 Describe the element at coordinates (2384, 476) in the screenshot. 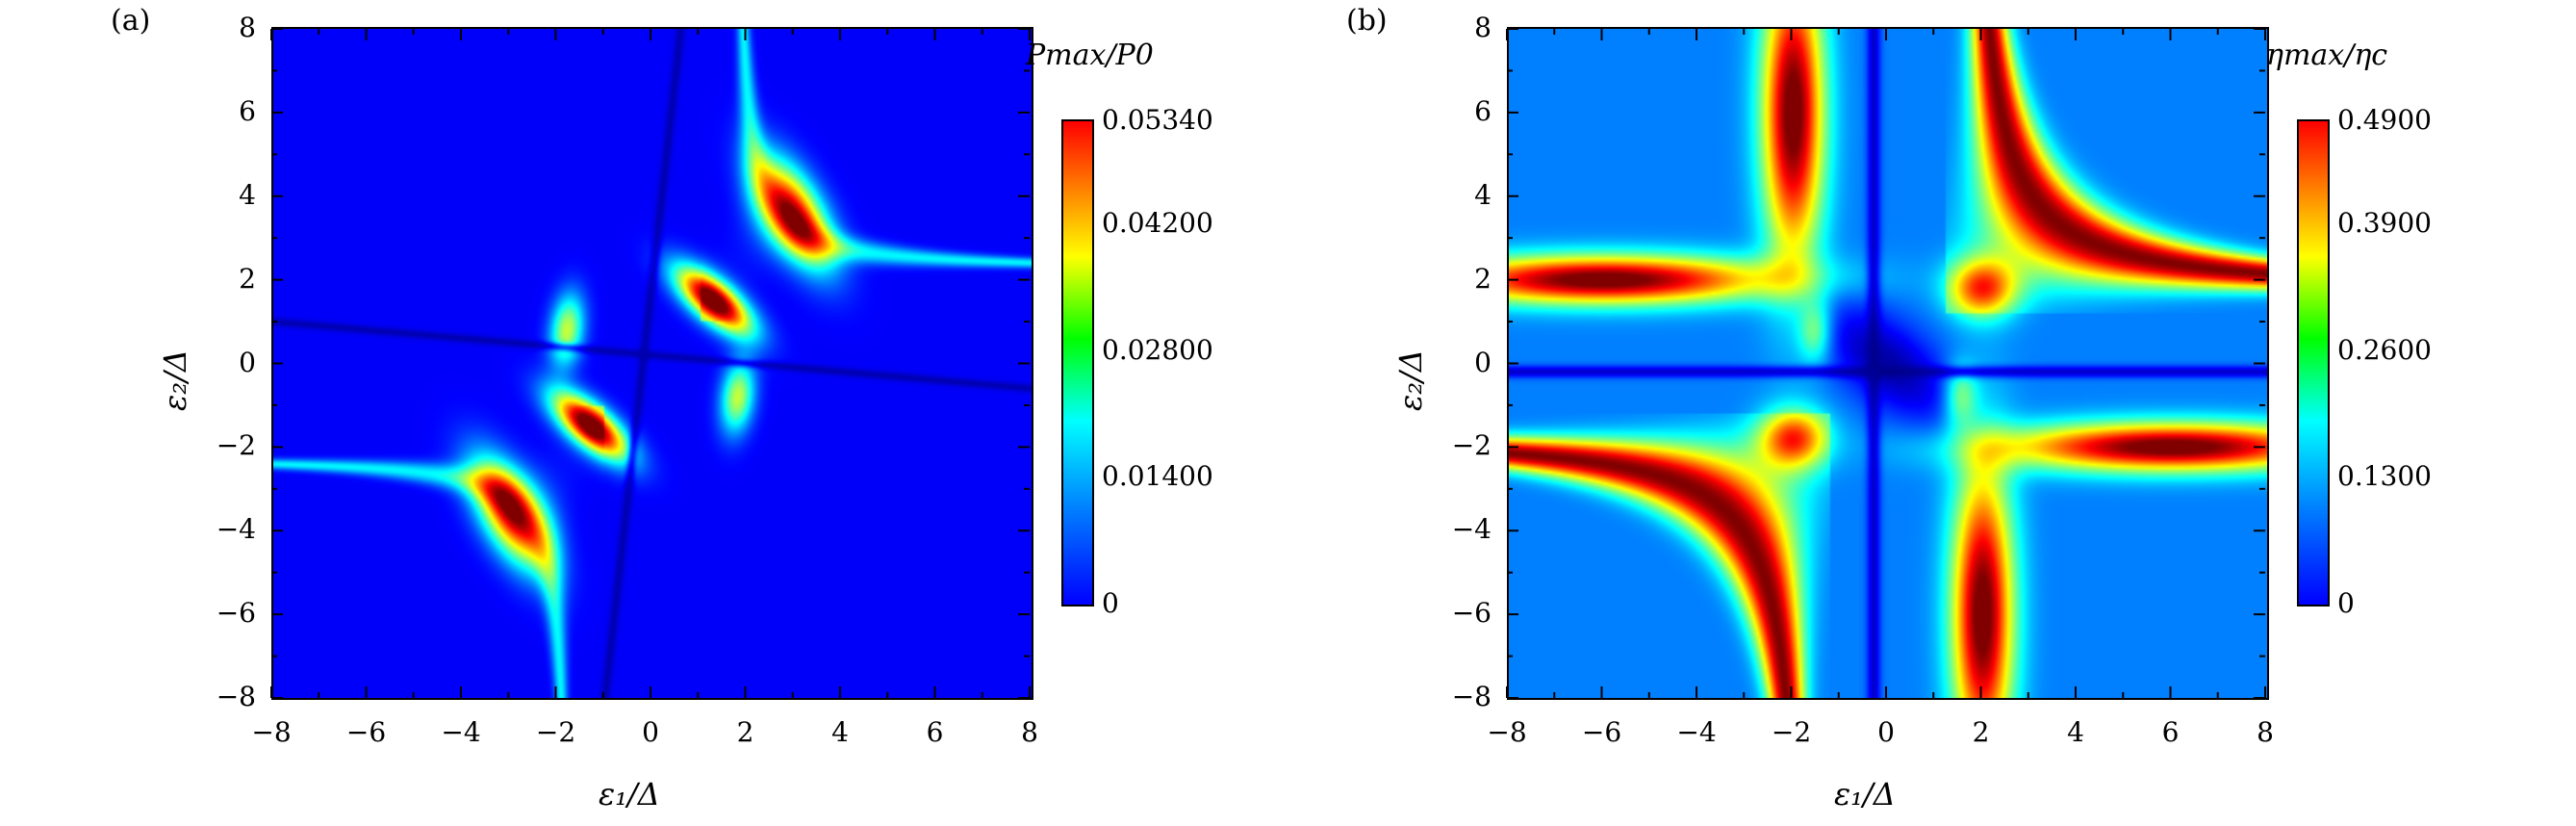

I see `colorbar-tick-label: 0.1300` at that location.